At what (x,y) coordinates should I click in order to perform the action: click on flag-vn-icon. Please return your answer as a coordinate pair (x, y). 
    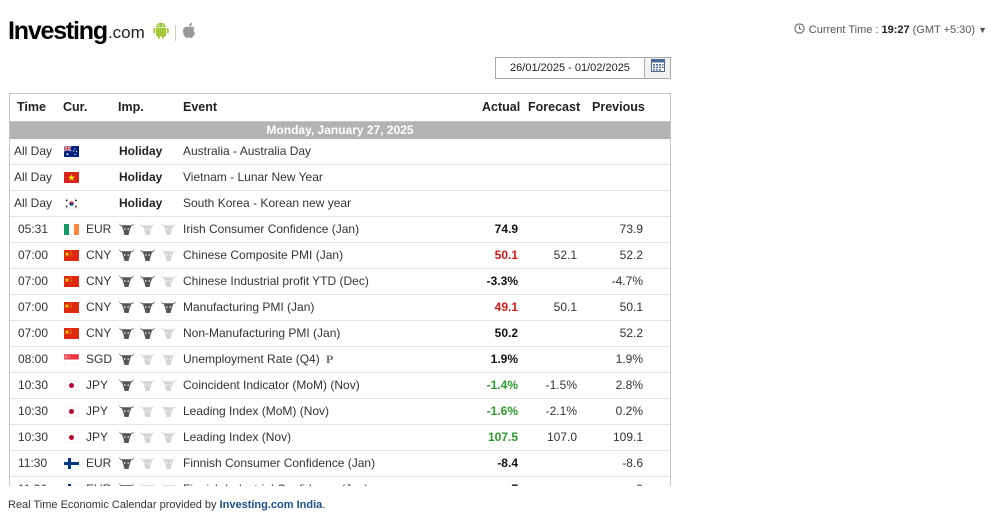
    Looking at the image, I should click on (71, 177).